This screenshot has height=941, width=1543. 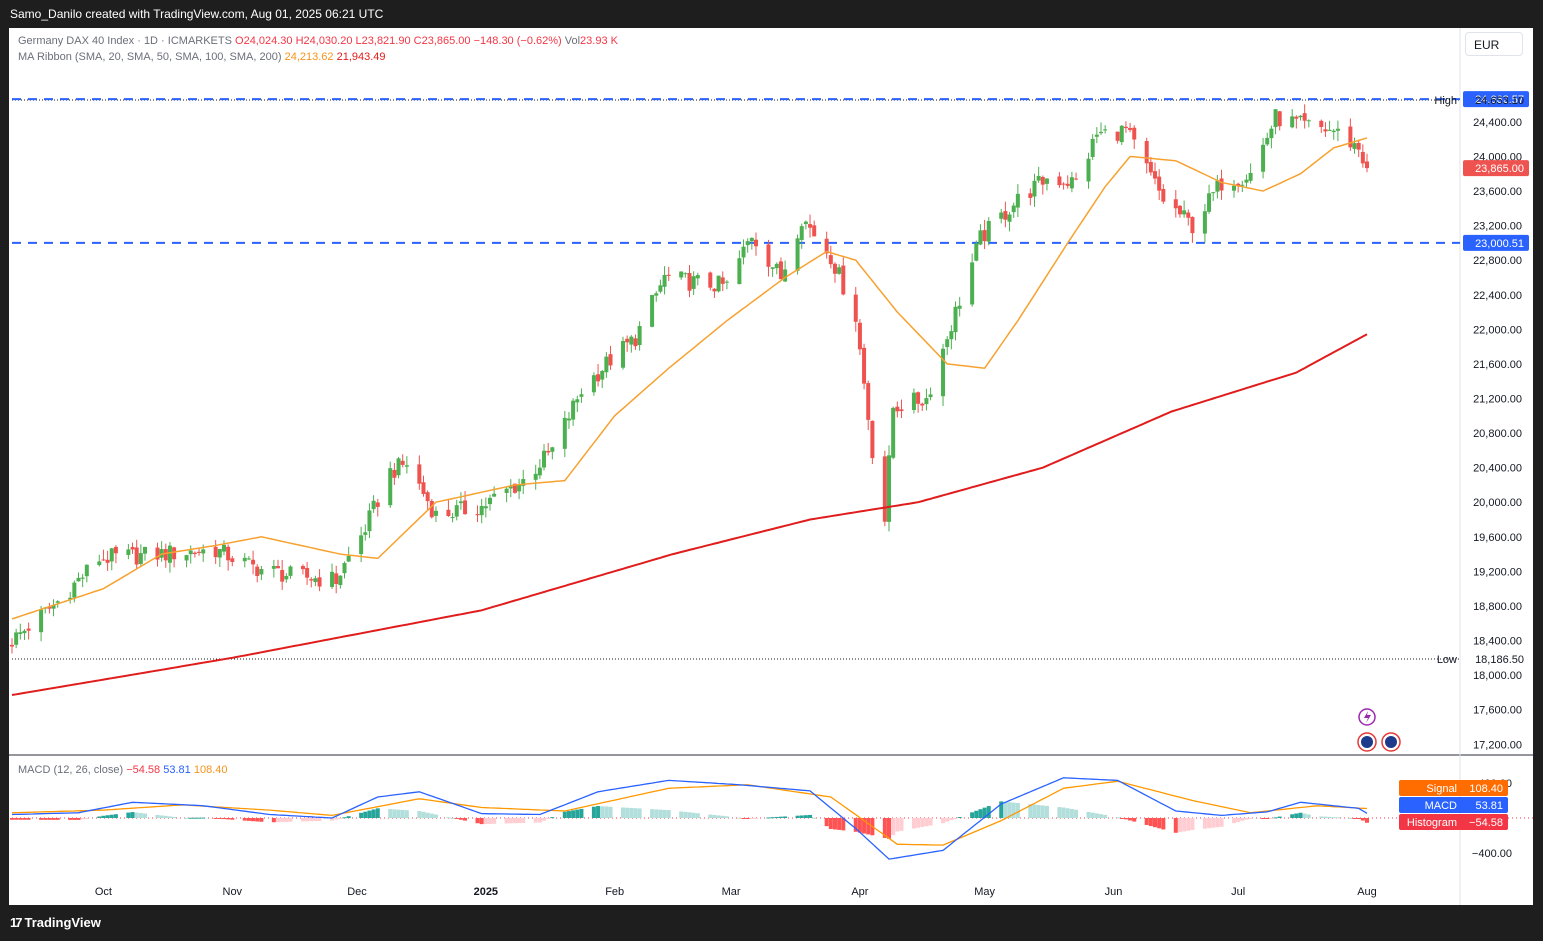 What do you see at coordinates (71, 770) in the screenshot?
I see `macd-title: MACD (12, 26, close)` at bounding box center [71, 770].